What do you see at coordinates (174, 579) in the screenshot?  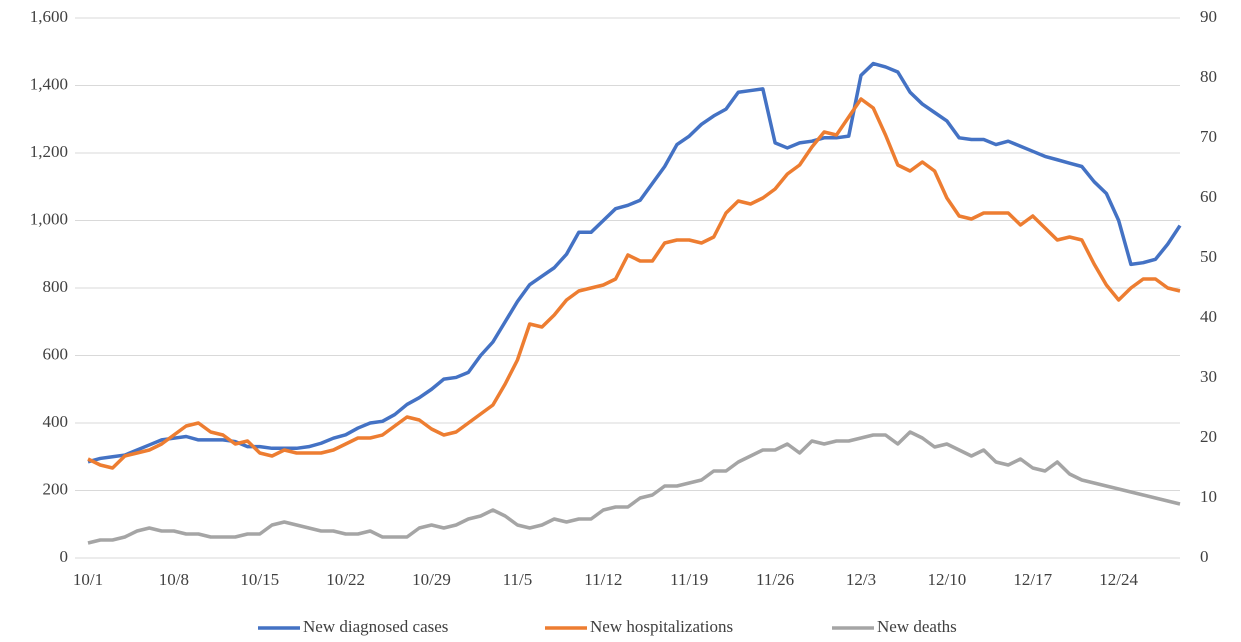 I see `x-tick-label: 10/8` at bounding box center [174, 579].